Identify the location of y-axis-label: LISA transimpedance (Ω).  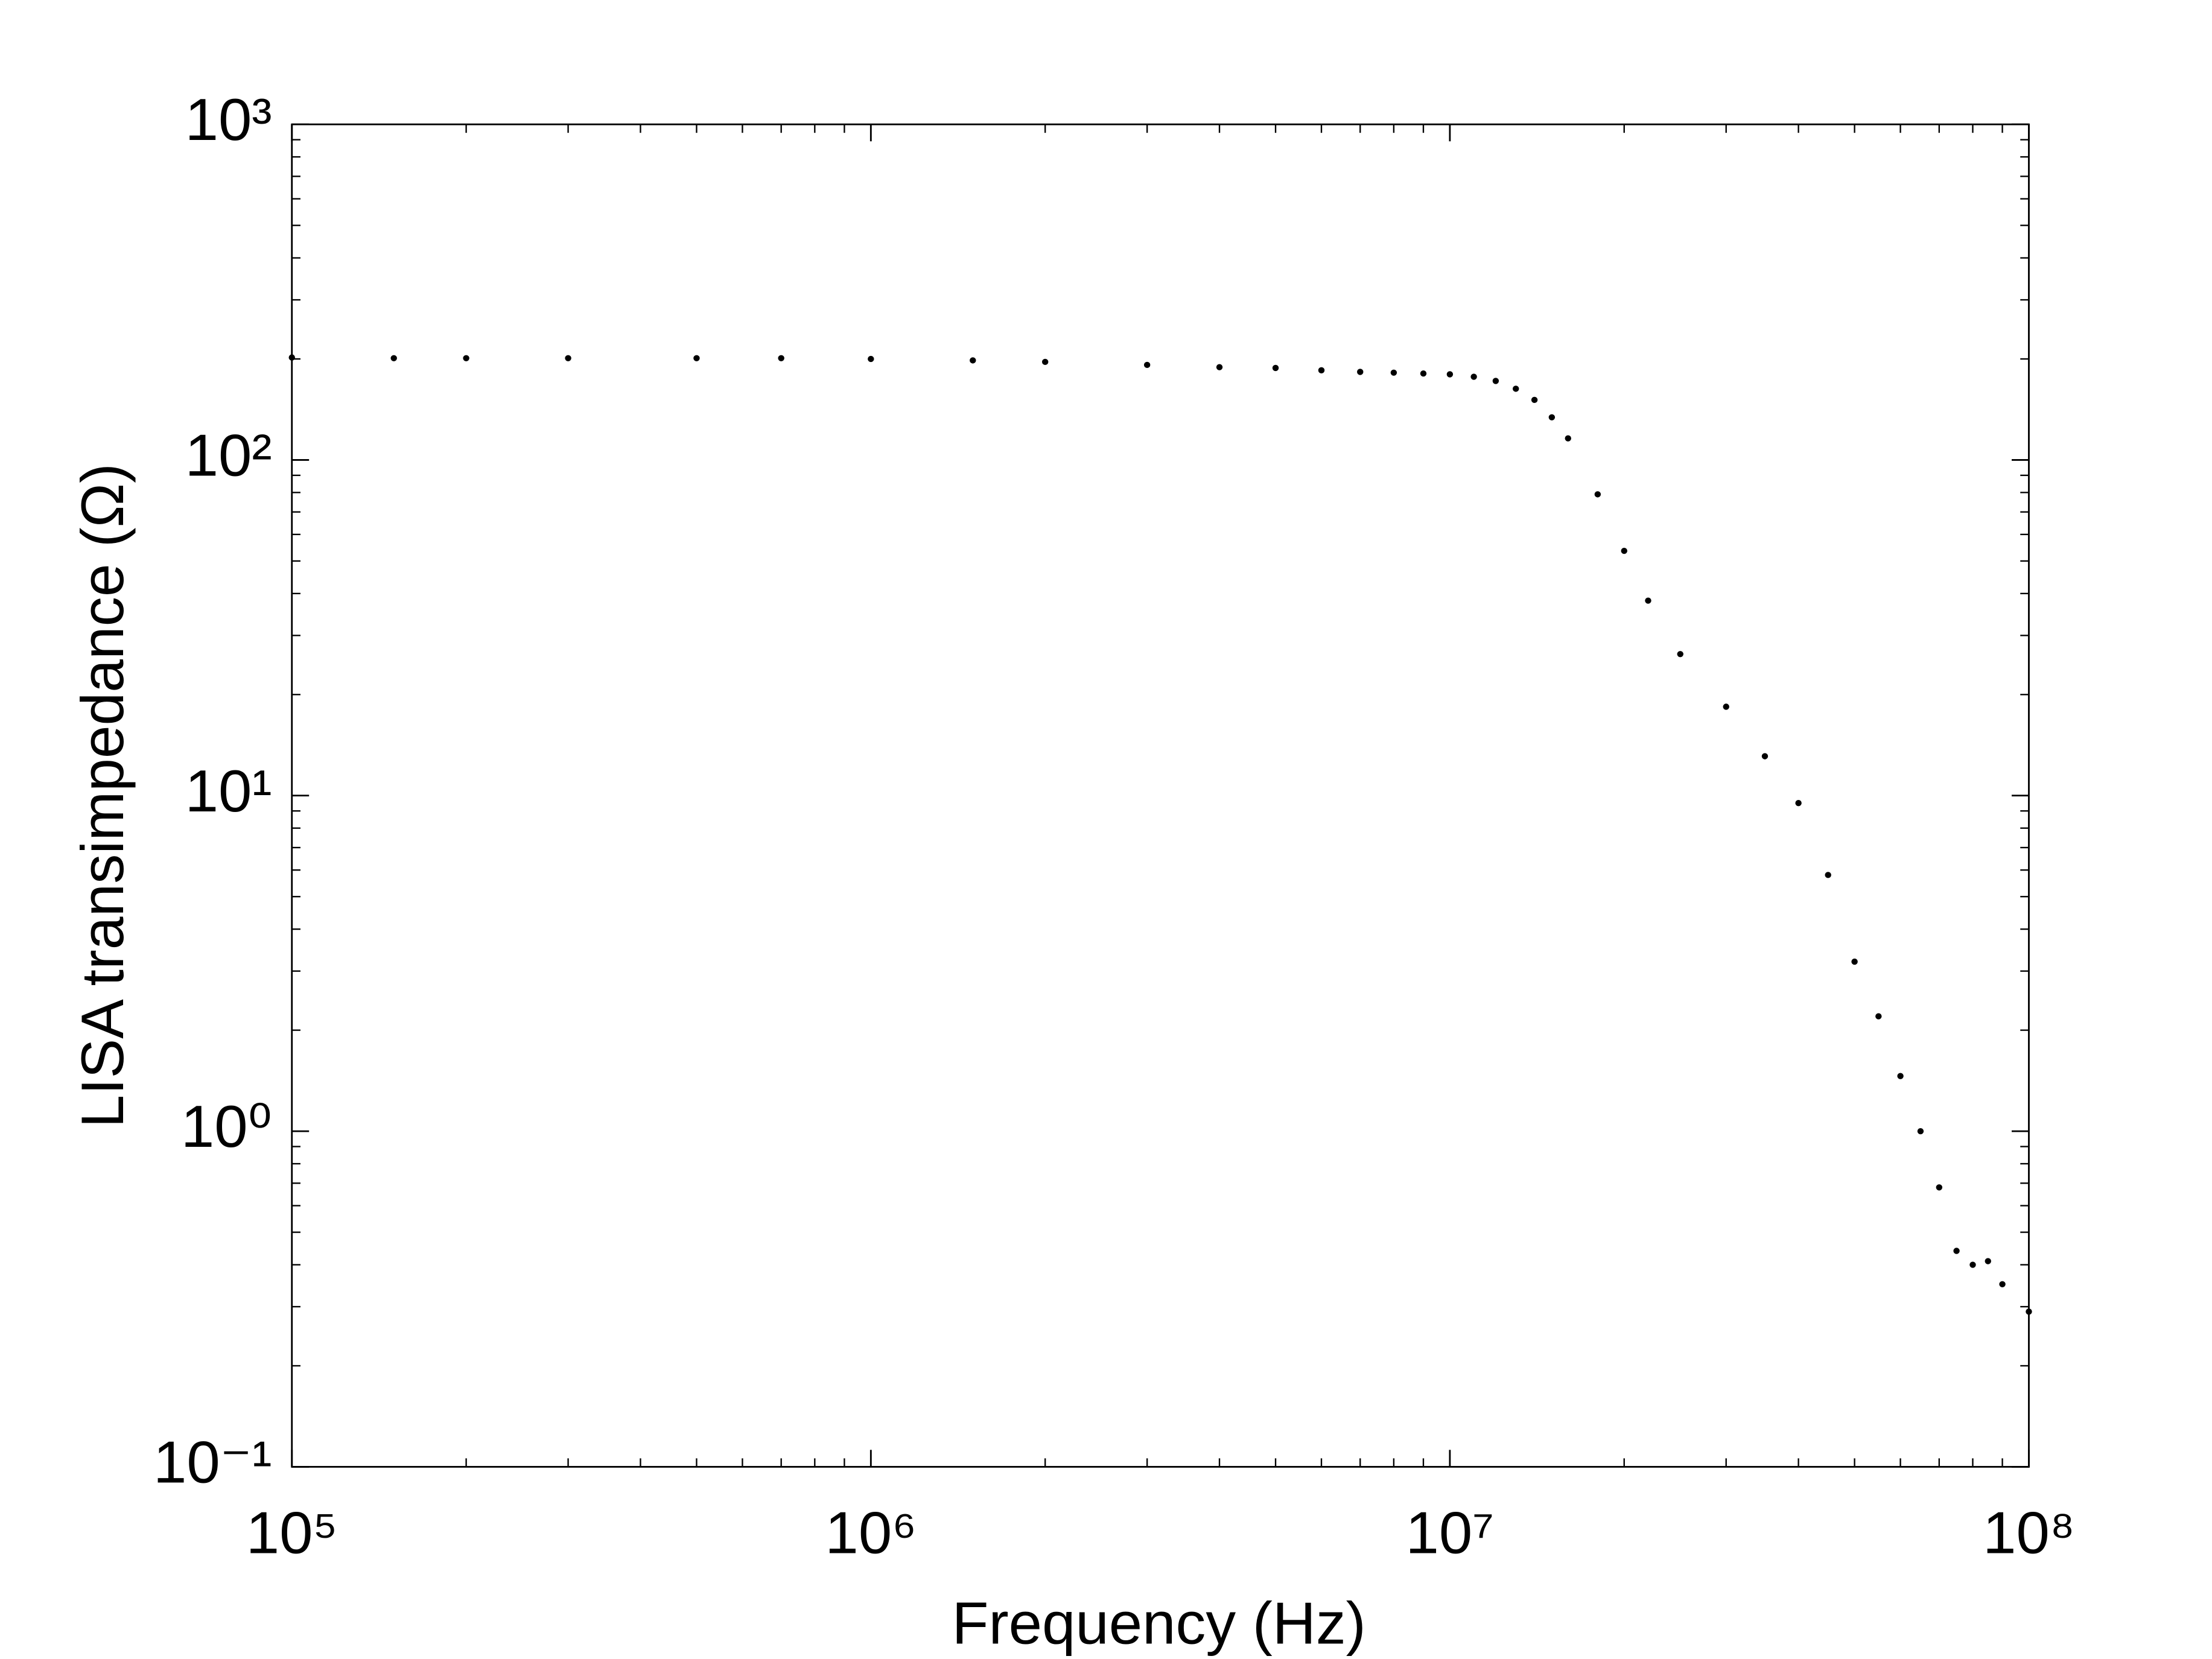
(102, 795).